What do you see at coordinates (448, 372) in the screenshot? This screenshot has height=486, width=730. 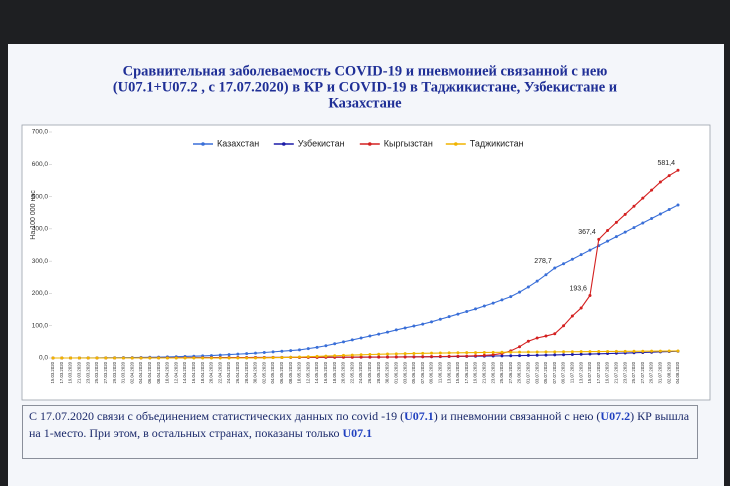 I see `x-tick-label: 13.06.2020` at bounding box center [448, 372].